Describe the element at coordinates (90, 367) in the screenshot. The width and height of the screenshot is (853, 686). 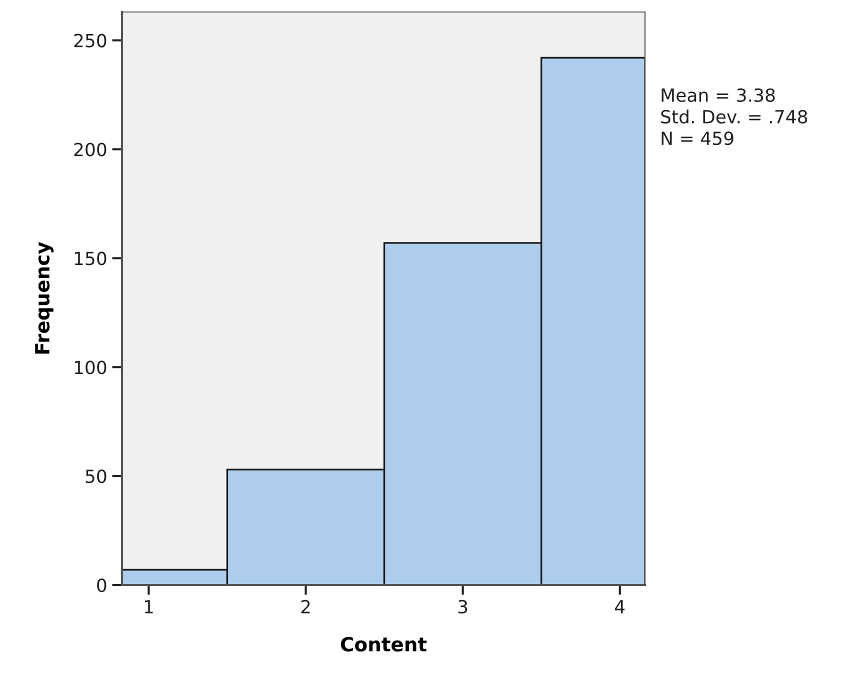
I see `y-tick-label: 100` at that location.